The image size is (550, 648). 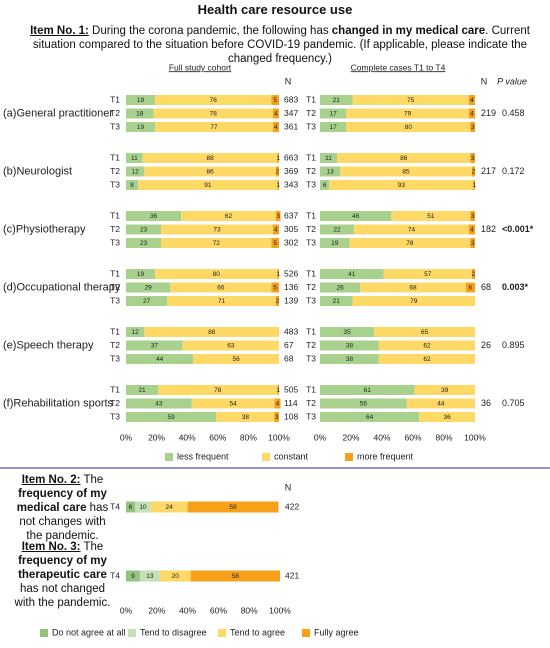 What do you see at coordinates (414, 301) in the screenshot?
I see `data-label: 79` at bounding box center [414, 301].